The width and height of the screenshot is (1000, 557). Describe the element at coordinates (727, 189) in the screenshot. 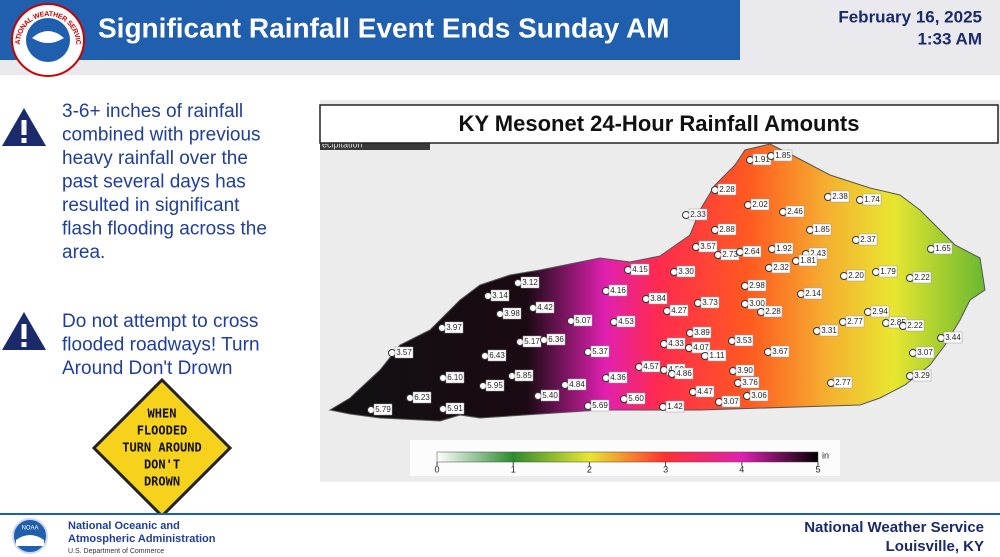

I see `station-value: 2.28` at that location.